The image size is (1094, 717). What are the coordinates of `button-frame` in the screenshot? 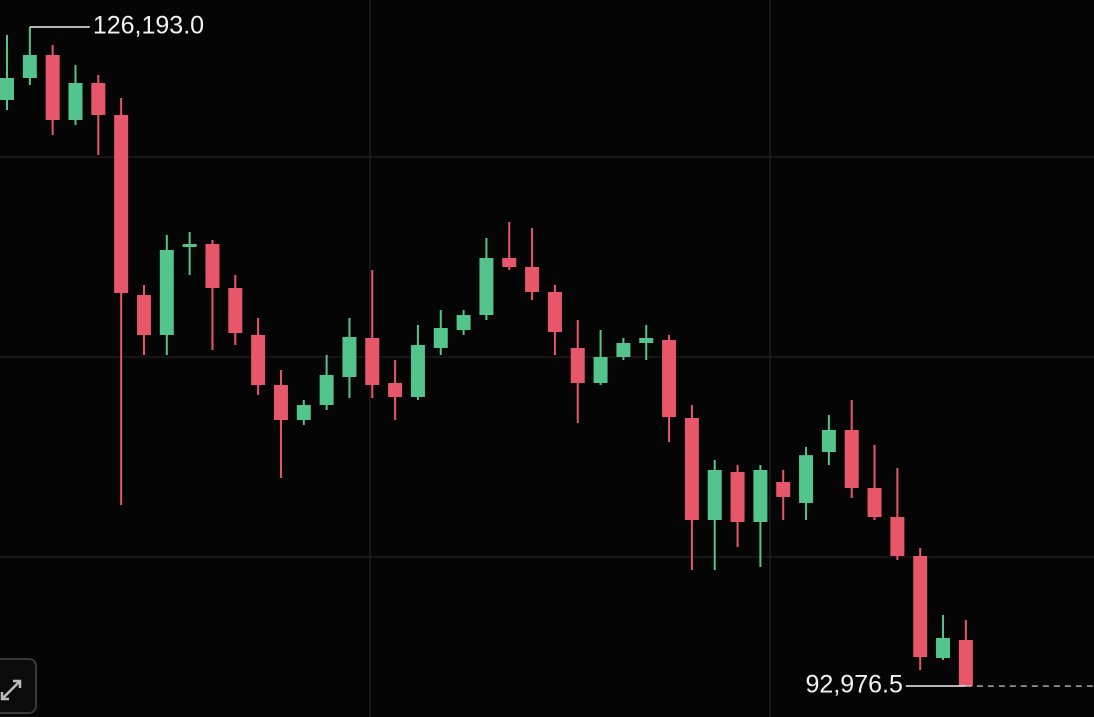 It's located at (18, 686).